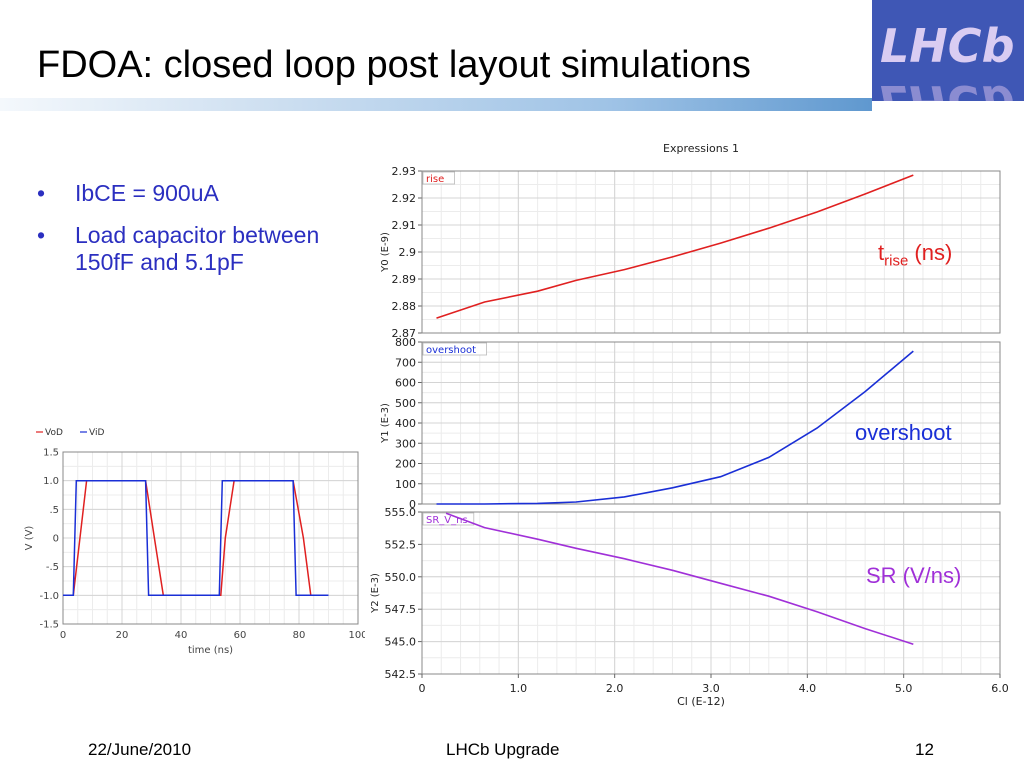  Describe the element at coordinates (401, 577) in the screenshot. I see `y-tick-label: 550.0` at that location.